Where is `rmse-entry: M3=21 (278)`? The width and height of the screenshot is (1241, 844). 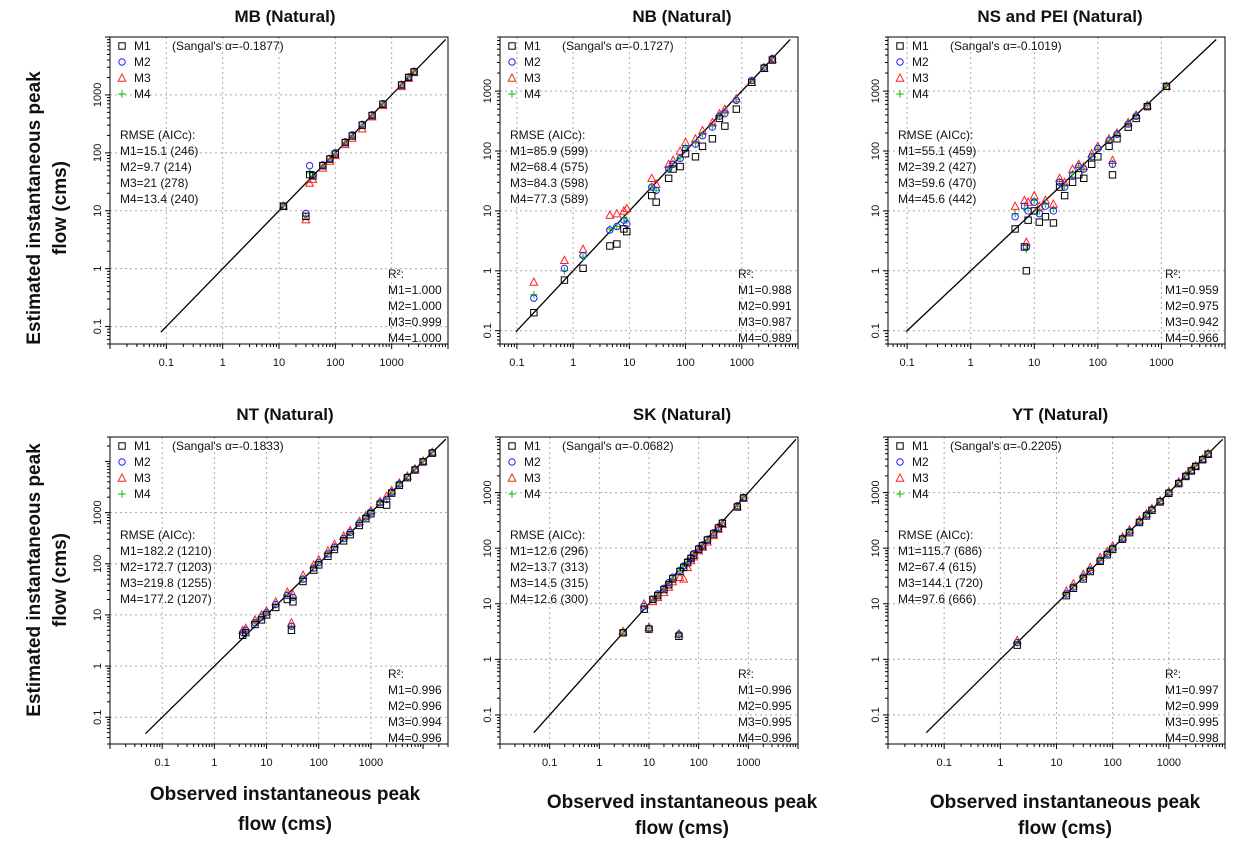
rmse-entry: M3=21 (278) is located at coordinates (154, 183).